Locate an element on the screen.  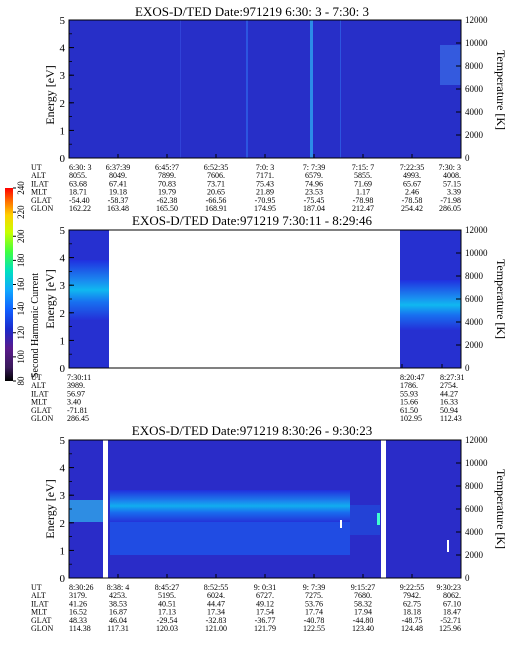
footer-value: 7:30: 3 is located at coordinates (450, 167).